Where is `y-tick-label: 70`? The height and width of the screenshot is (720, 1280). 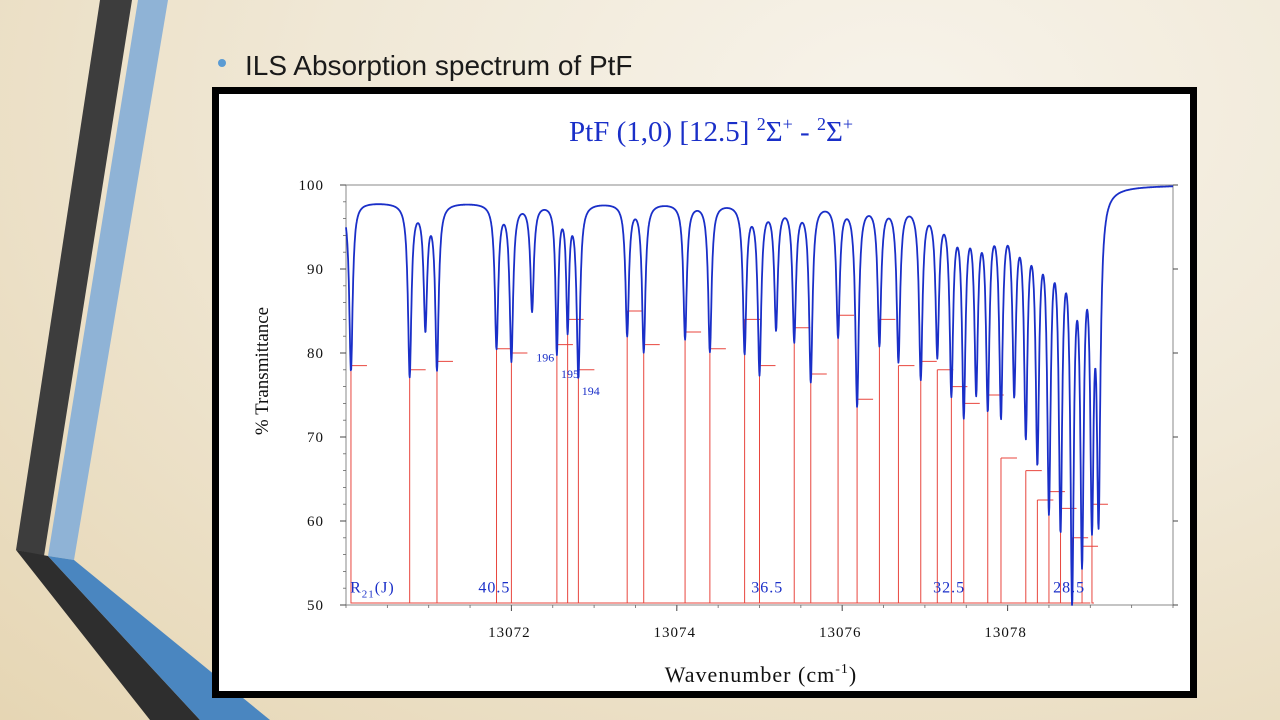 y-tick-label: 70 is located at coordinates (315, 438).